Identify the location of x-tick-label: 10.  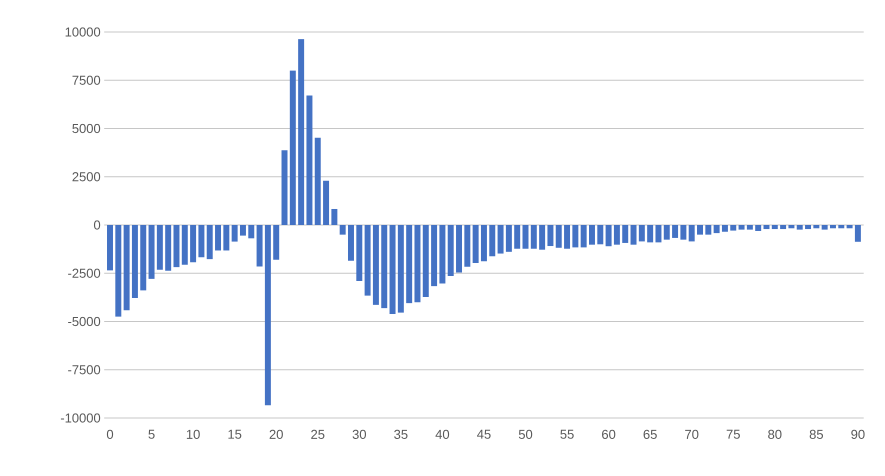
(193, 434).